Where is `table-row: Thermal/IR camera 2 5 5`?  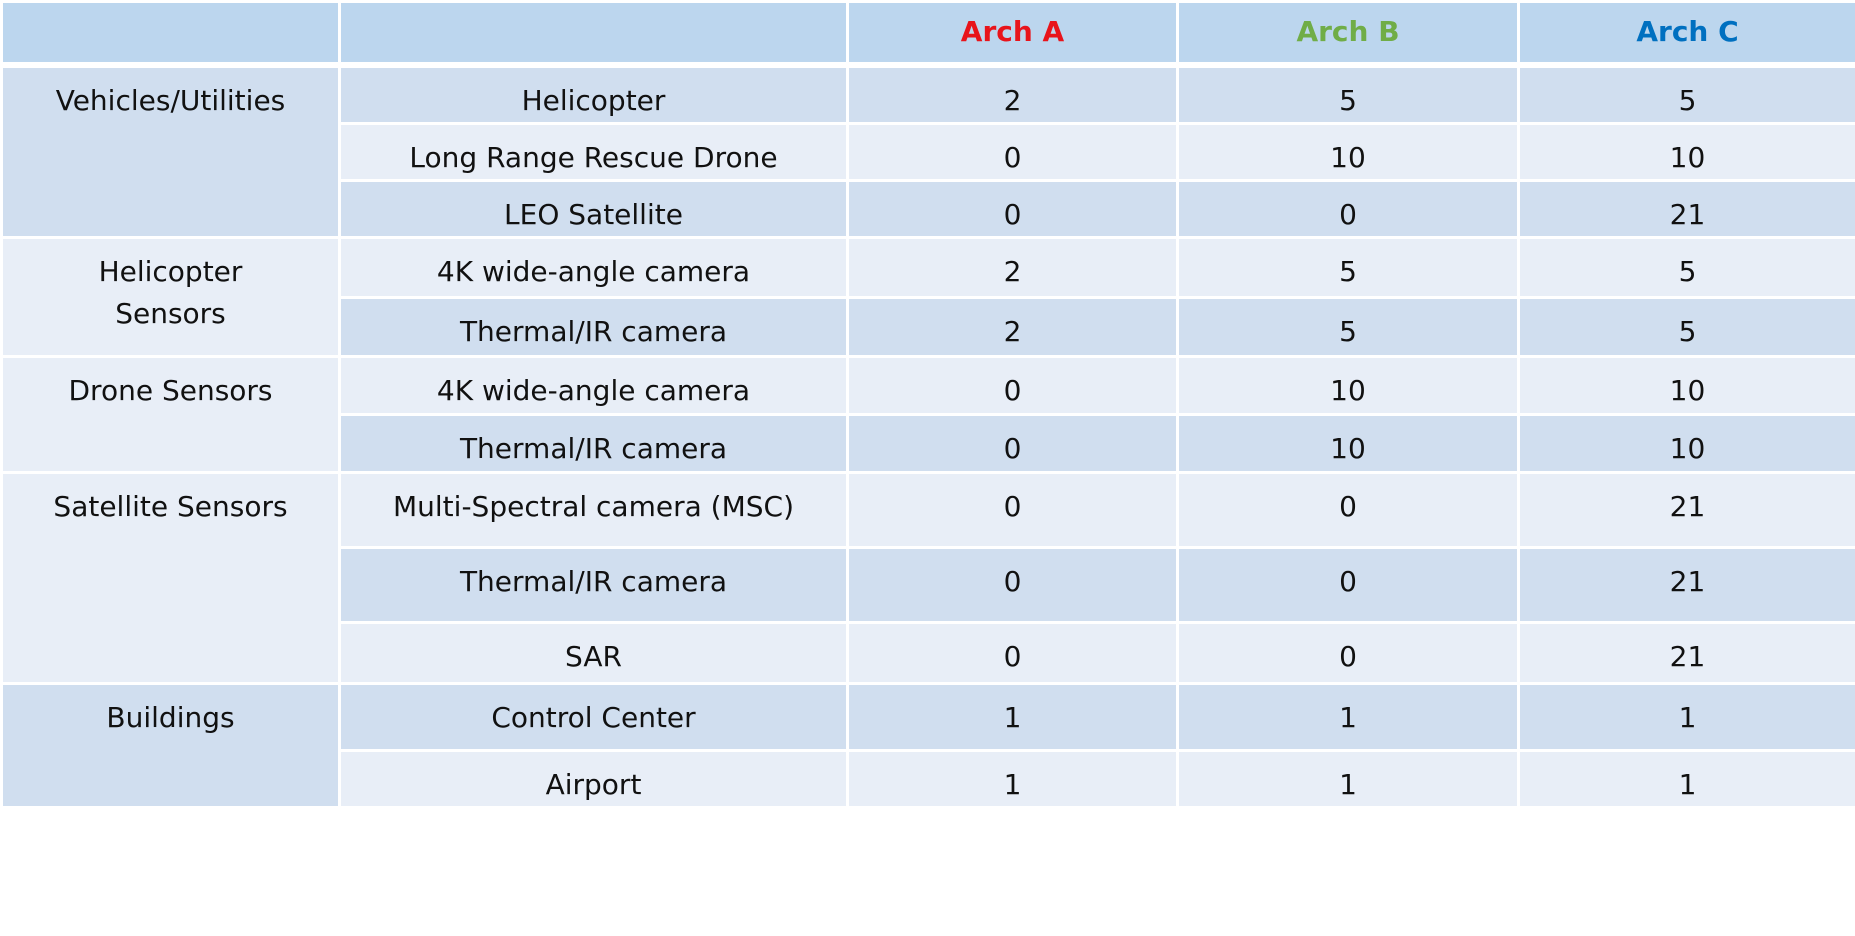 table-row: Thermal/IR camera 2 5 5 is located at coordinates (928, 326).